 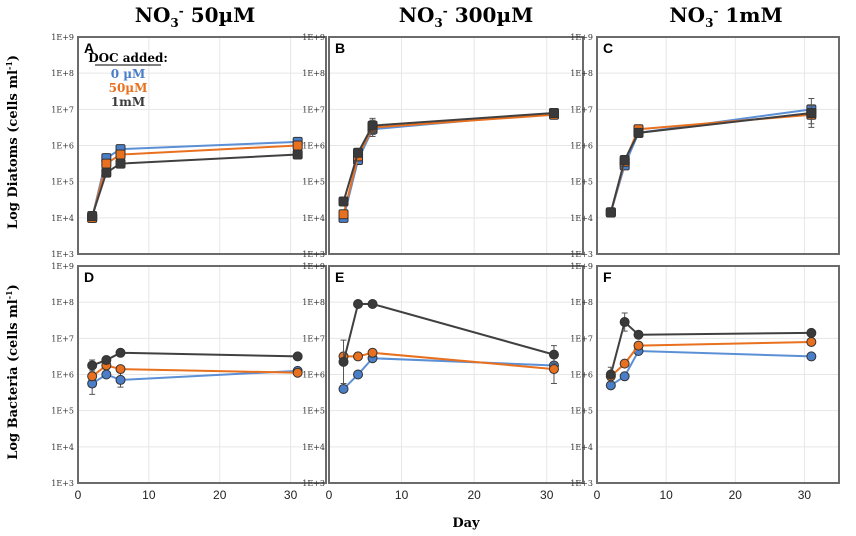 I want to click on panel-E: 1E+3 1E+4 1E+5 1E+6 1E+7 1E+8 1E+9 0 10 20 30 E, so click(x=443, y=382).